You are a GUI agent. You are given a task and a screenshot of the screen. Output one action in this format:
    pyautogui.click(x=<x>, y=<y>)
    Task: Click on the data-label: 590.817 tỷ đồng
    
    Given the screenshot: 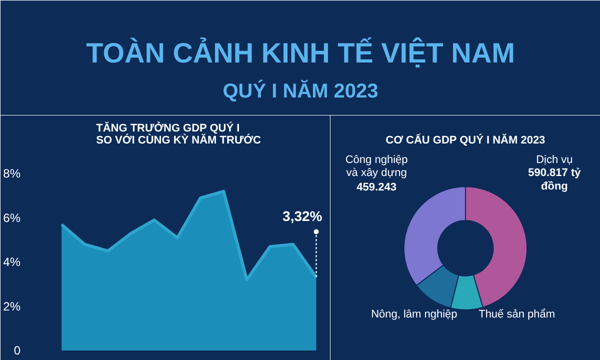 What is the action you would take?
    pyautogui.click(x=555, y=179)
    